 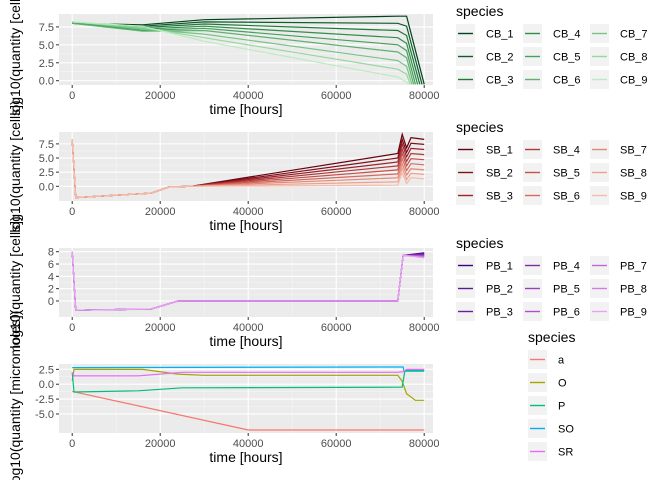 I want to click on y-tick-label: -2.5, so click(x=44, y=400).